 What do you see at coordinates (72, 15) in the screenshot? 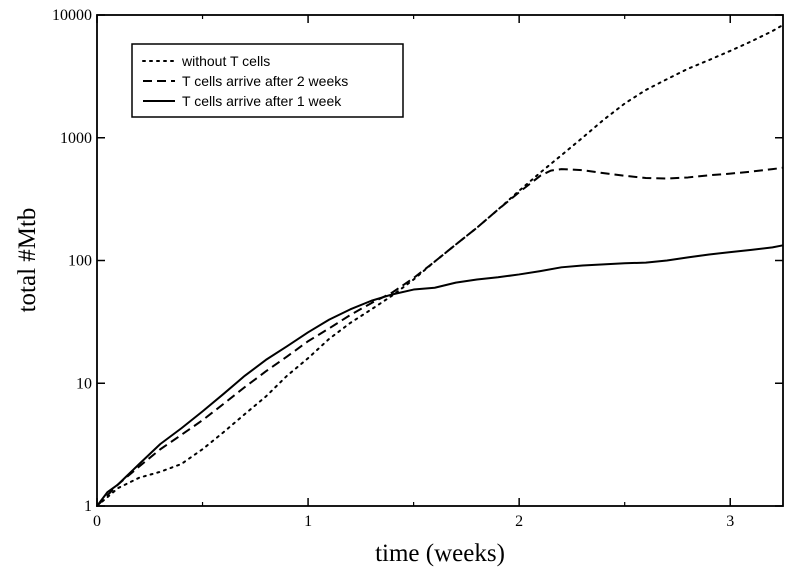
I see `y-tick-label: 10000` at bounding box center [72, 15].